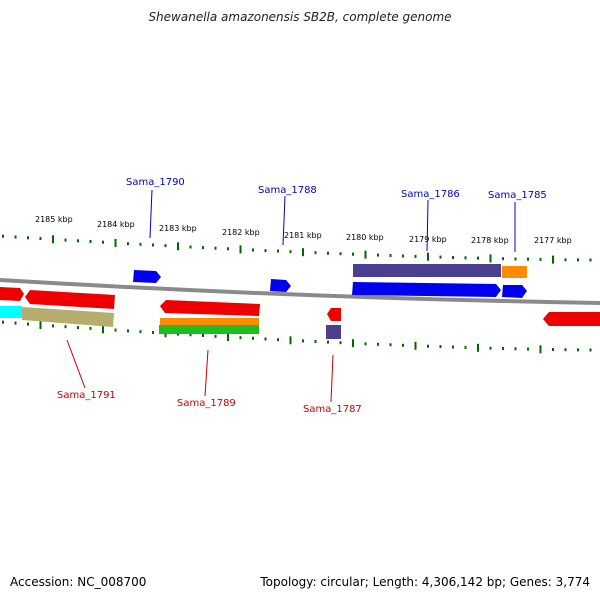  Describe the element at coordinates (209, 329) in the screenshot. I see `cds-bar-sama-1789-alt` at that location.